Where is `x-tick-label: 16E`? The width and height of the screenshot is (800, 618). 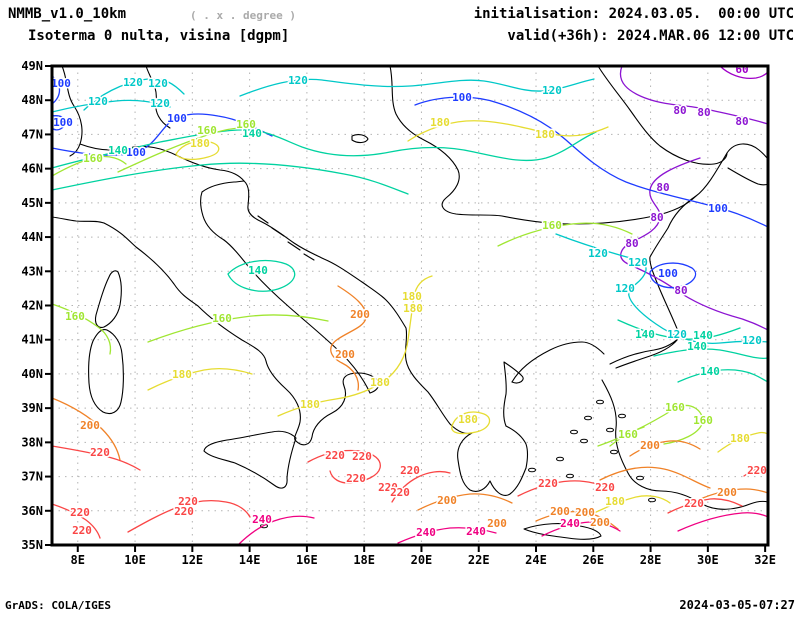
x-tick-label: 16E is located at coordinates (307, 560).